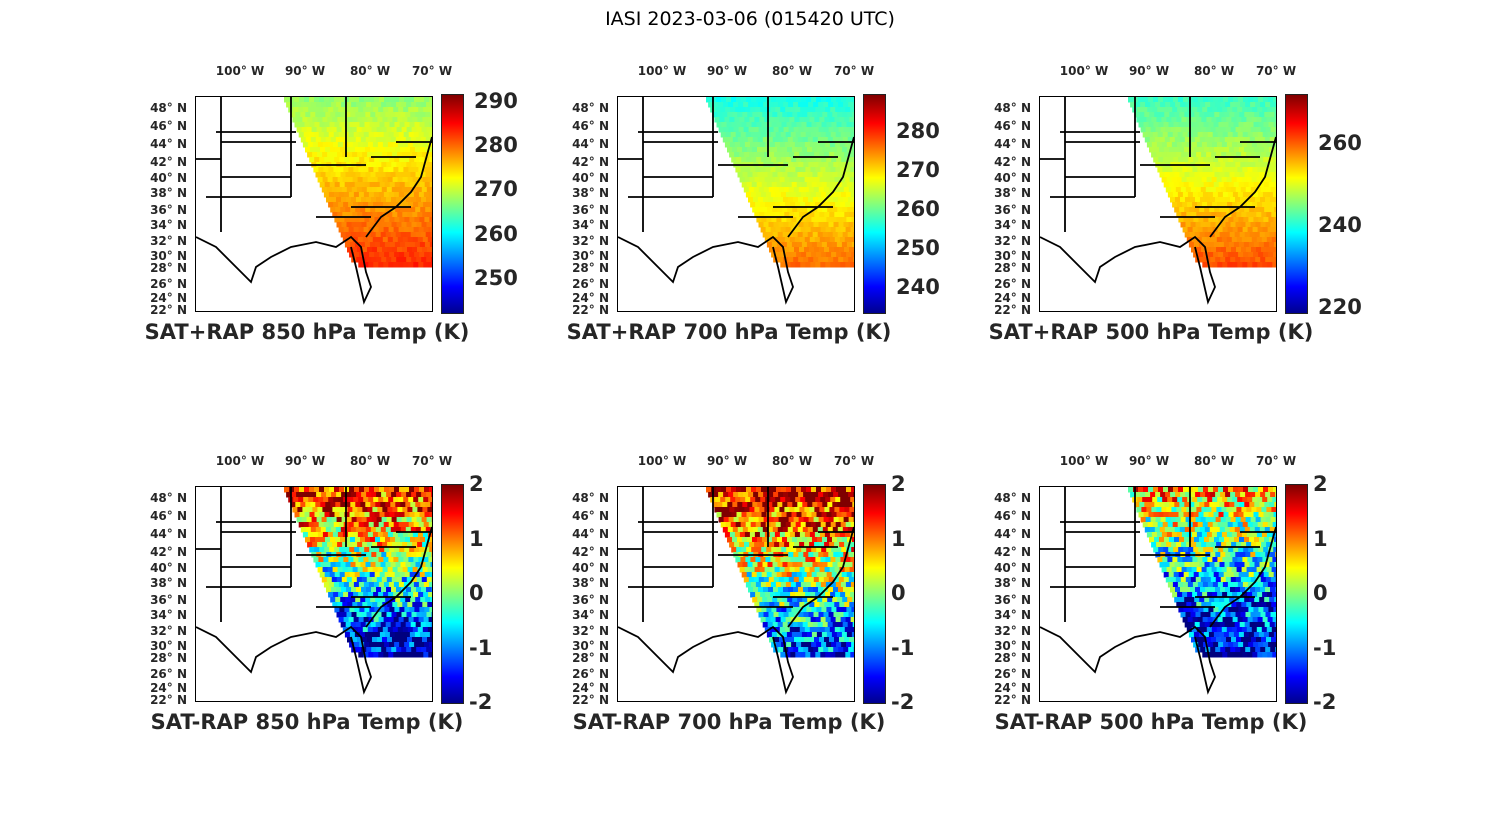 Image resolution: width=1500 pixels, height=825 pixels. Describe the element at coordinates (590, 600) in the screenshot. I see `latitude-tick-label: 36° N` at that location.